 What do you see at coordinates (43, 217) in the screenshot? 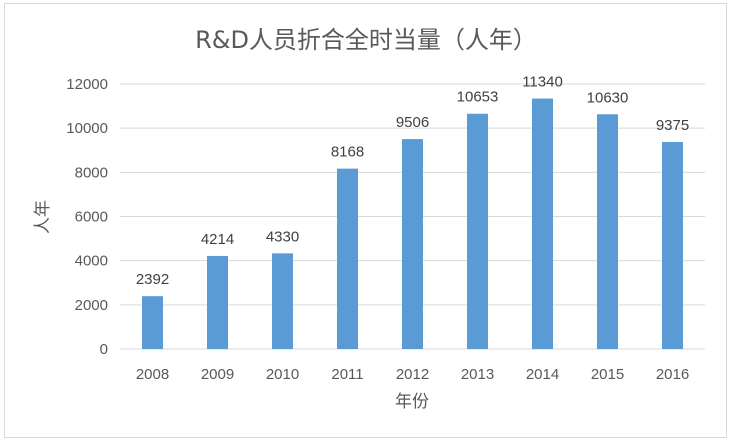
I see `y-axis-label: 人年` at bounding box center [43, 217].